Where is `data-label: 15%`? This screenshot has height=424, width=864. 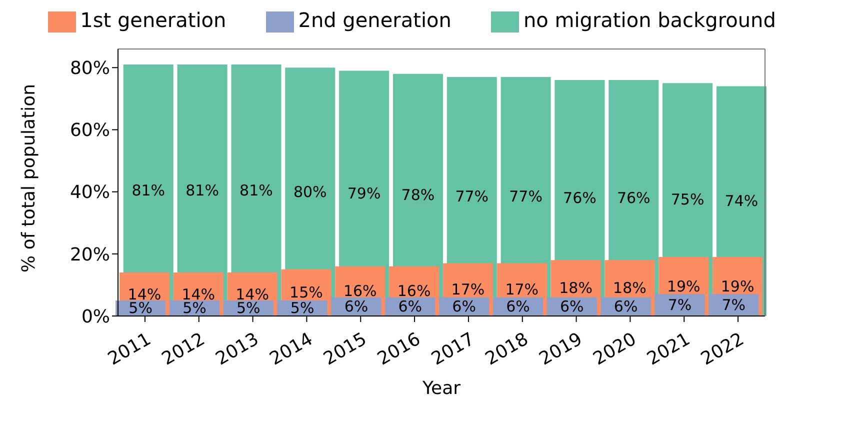 data-label: 15% is located at coordinates (306, 293).